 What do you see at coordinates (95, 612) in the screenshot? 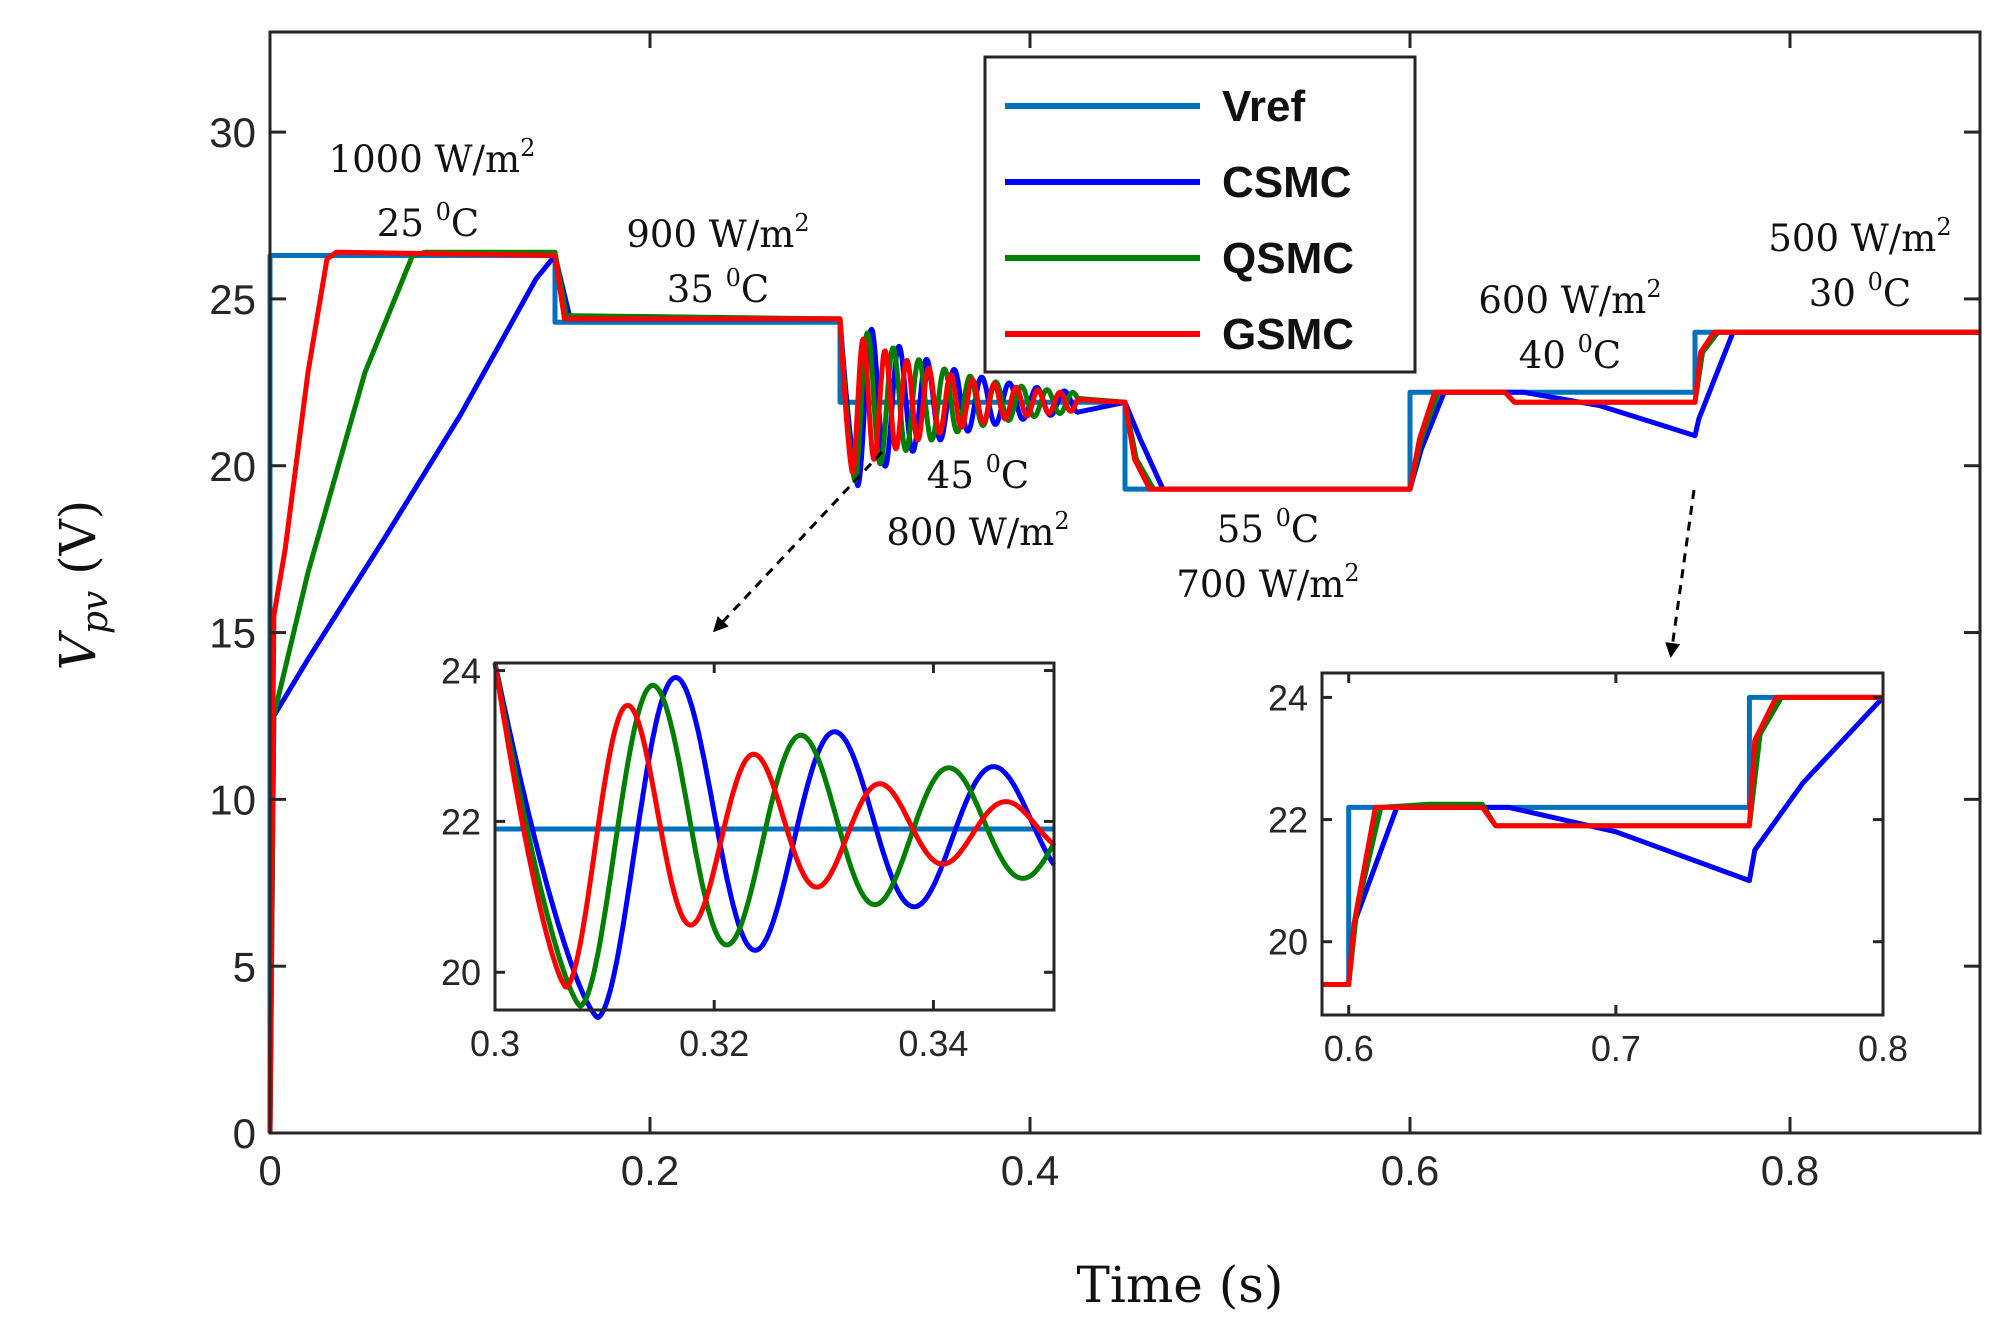
I see `y-axis-label-subscript: pv` at bounding box center [95, 612].